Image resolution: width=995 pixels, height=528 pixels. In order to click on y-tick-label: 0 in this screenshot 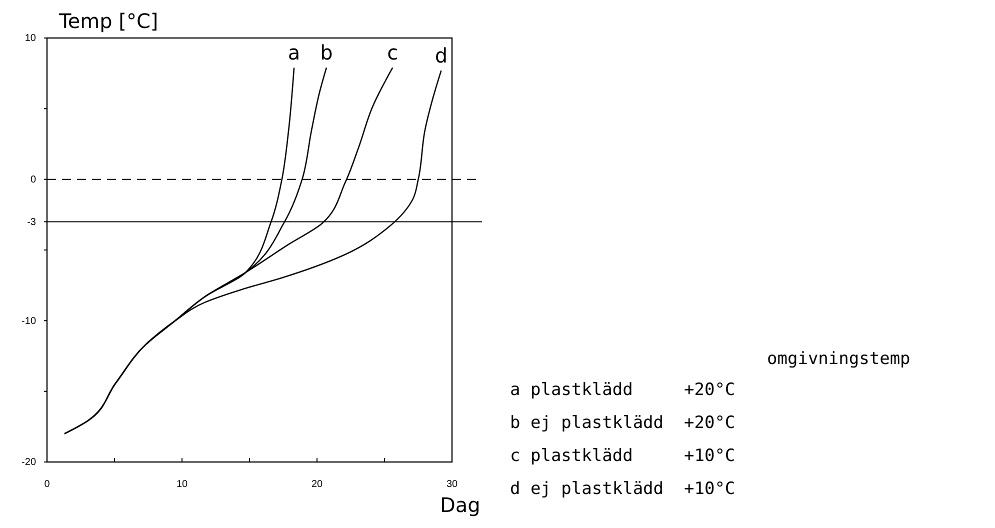, I will do `click(33, 180)`.